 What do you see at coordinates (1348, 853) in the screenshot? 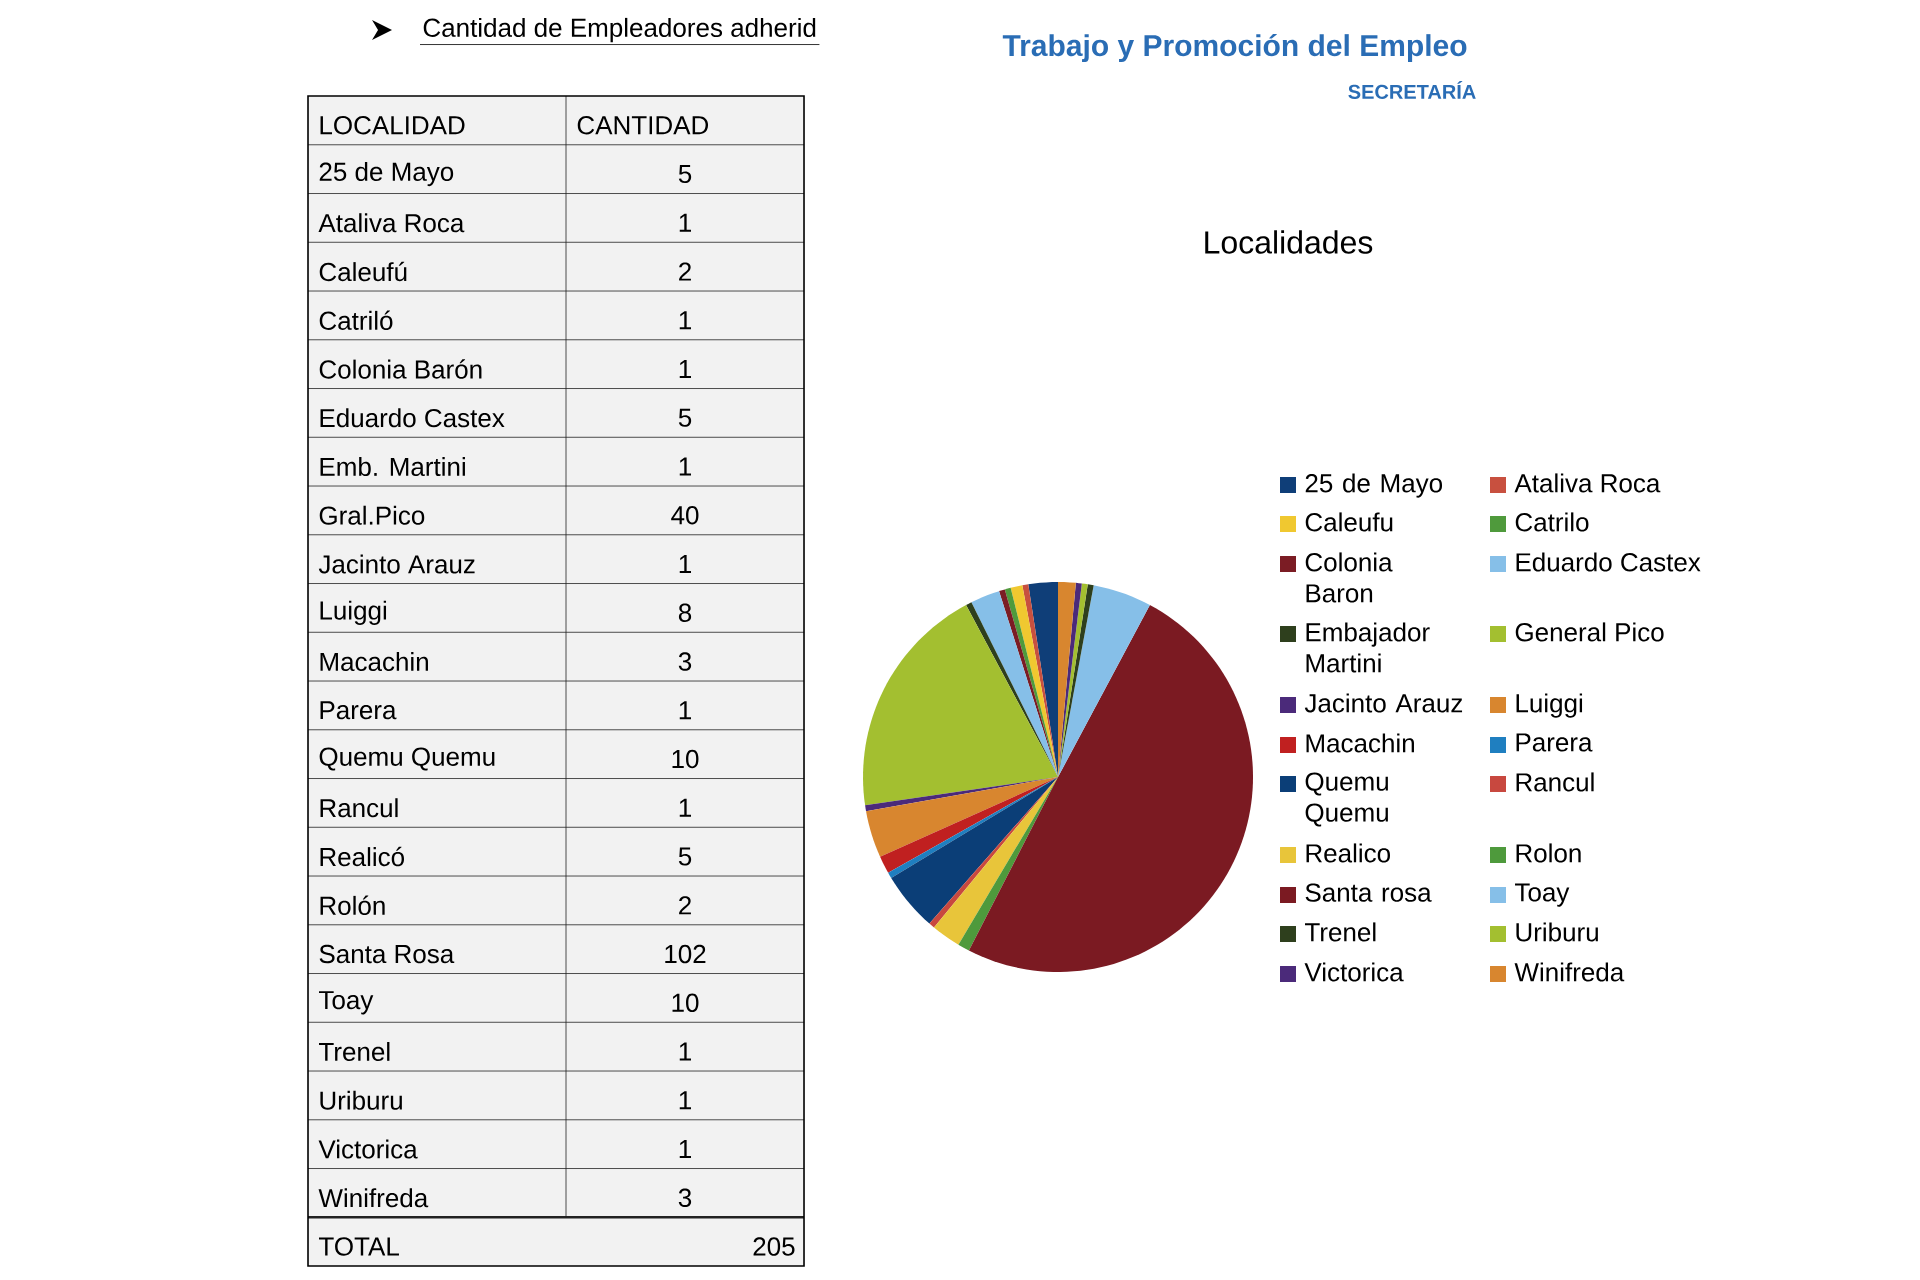
I see `legend-label: Realico` at bounding box center [1348, 853].